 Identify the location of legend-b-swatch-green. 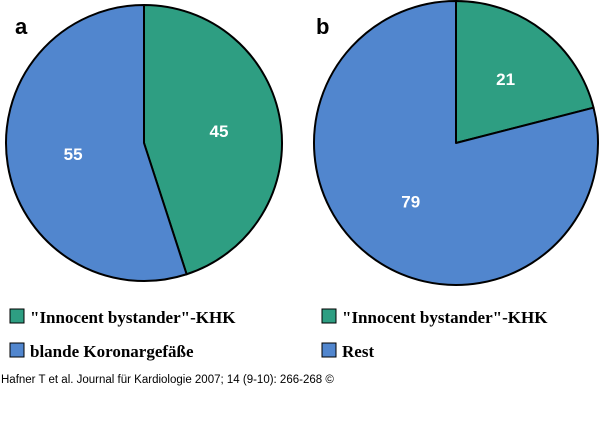
(329, 316).